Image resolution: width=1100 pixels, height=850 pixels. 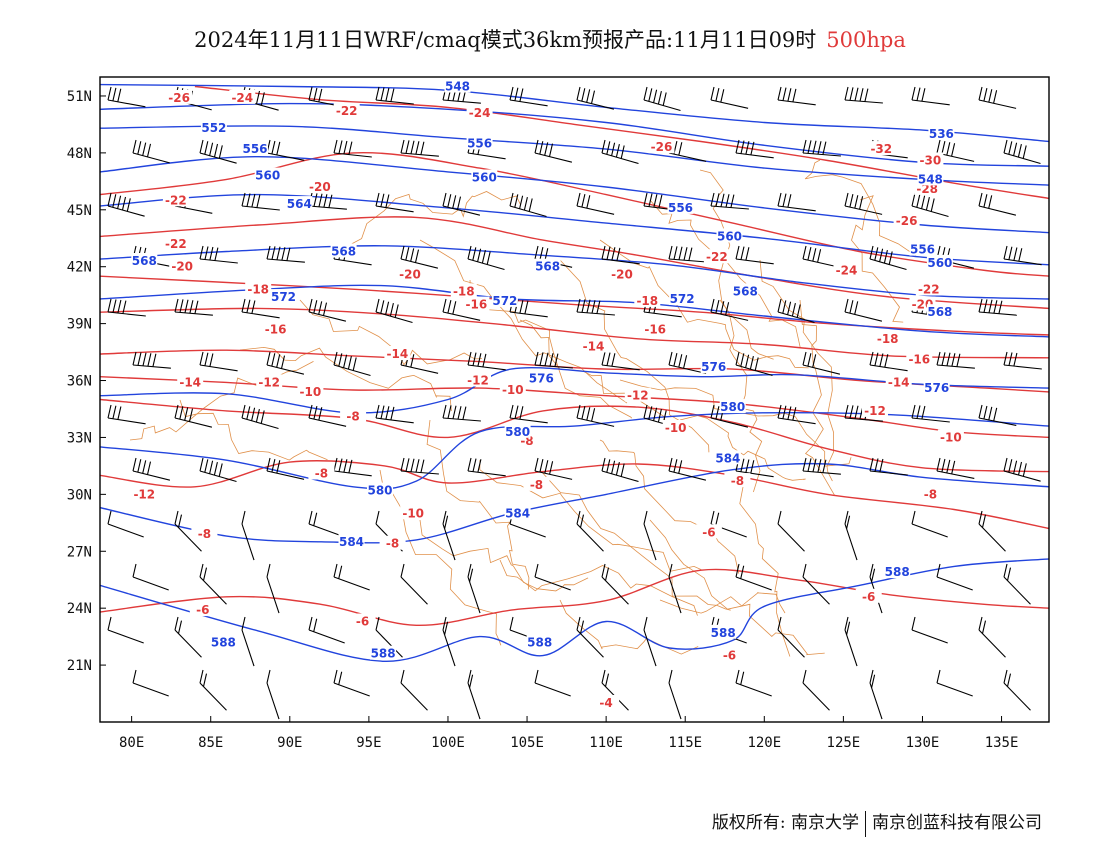 What do you see at coordinates (242, 98) in the screenshot?
I see `temperature-label: -24` at bounding box center [242, 98].